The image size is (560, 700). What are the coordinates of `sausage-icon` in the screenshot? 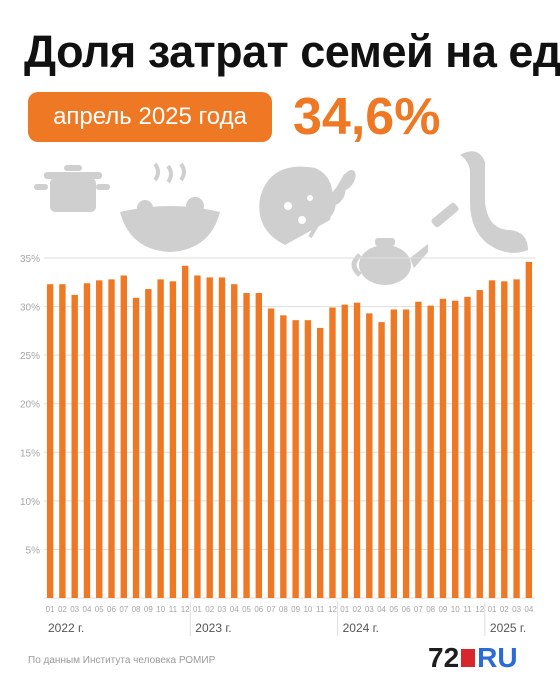 It's located at (479, 202).